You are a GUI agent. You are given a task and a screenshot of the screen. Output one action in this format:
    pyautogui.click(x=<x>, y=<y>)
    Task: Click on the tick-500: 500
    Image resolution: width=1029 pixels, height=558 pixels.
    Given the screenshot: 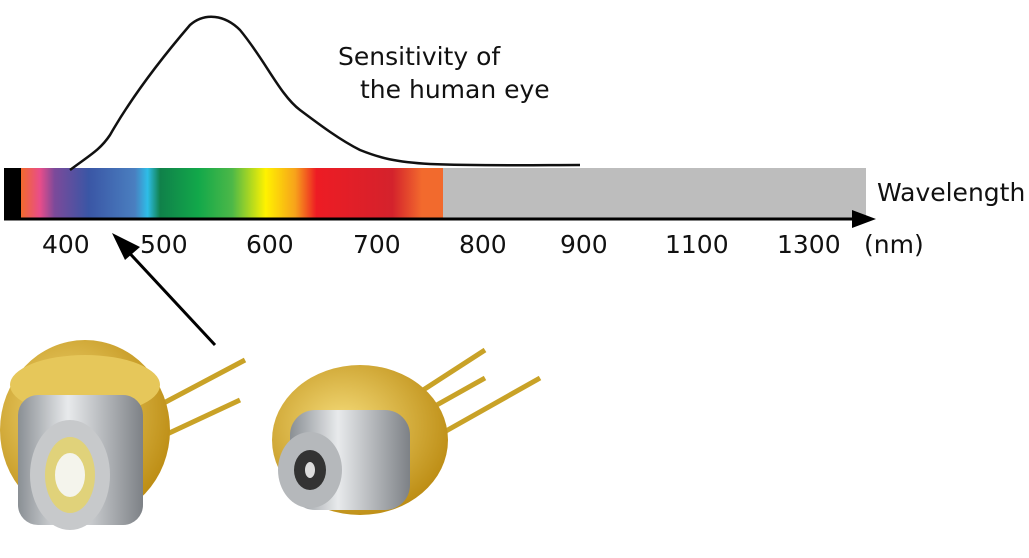 What is the action you would take?
    pyautogui.click(x=164, y=244)
    